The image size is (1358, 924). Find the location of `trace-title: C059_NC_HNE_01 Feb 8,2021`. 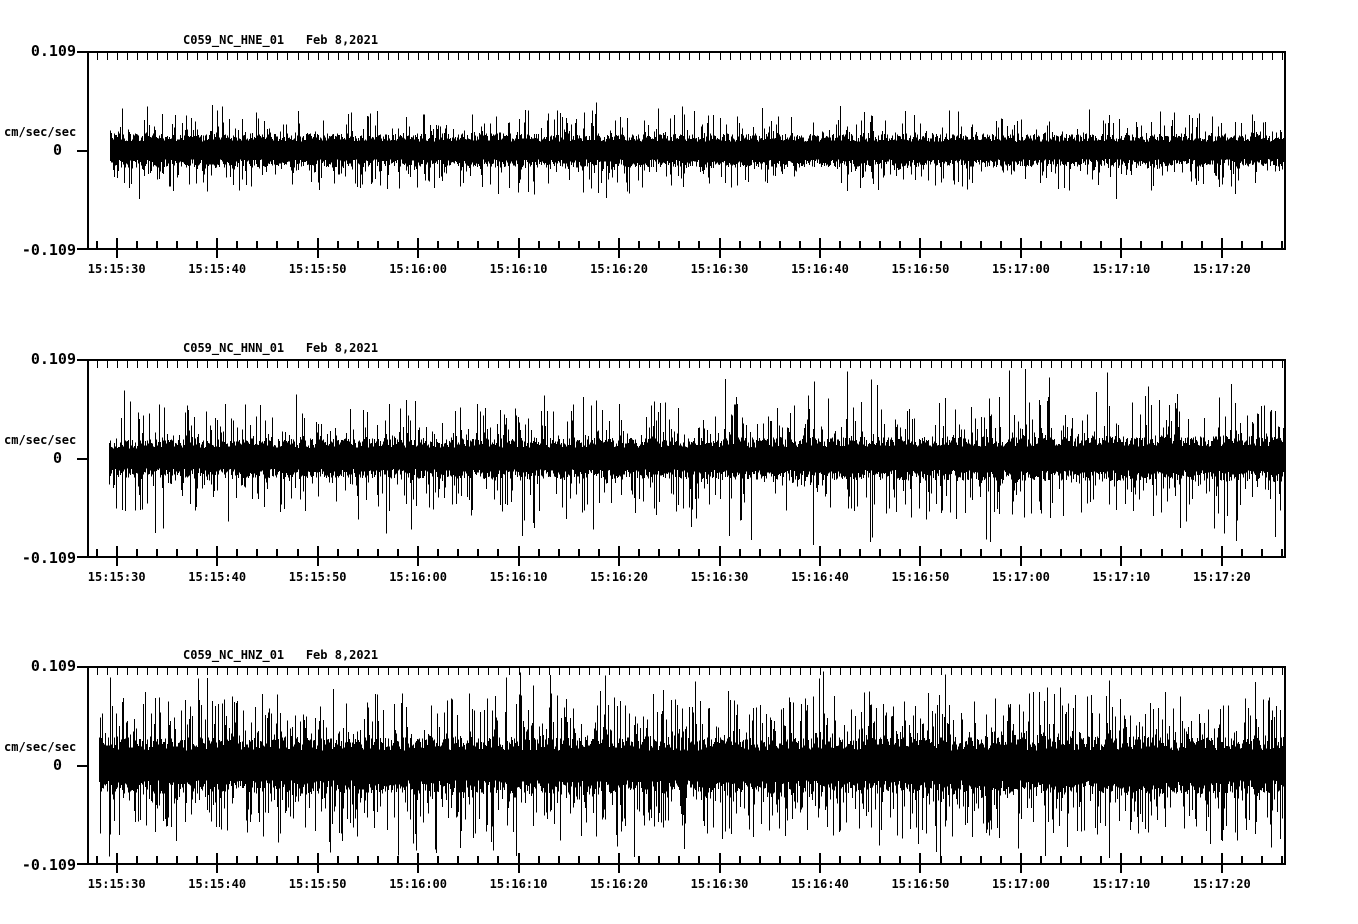

trace-title: C059_NC_HNE_01 Feb 8,2021 is located at coordinates (281, 40).